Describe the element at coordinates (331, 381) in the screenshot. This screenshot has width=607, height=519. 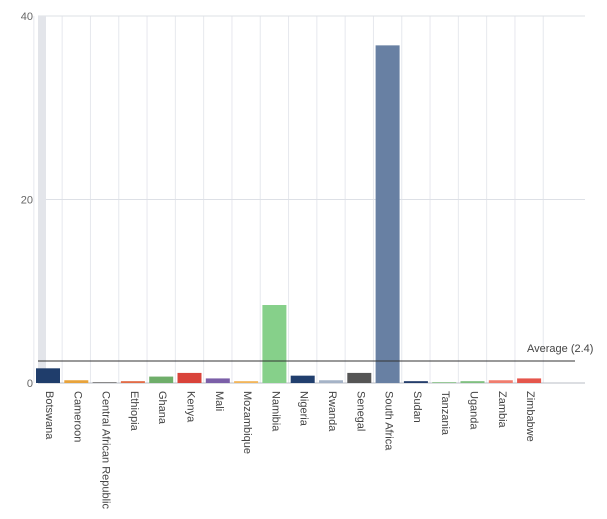
I see `bar-rwanda` at that location.